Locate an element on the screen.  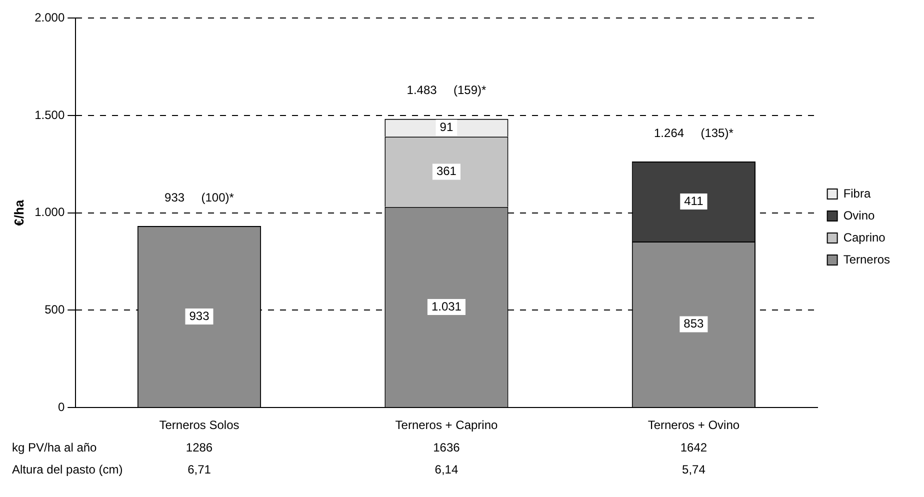
x-tick-label: Terneros + Ovino is located at coordinates (694, 425).